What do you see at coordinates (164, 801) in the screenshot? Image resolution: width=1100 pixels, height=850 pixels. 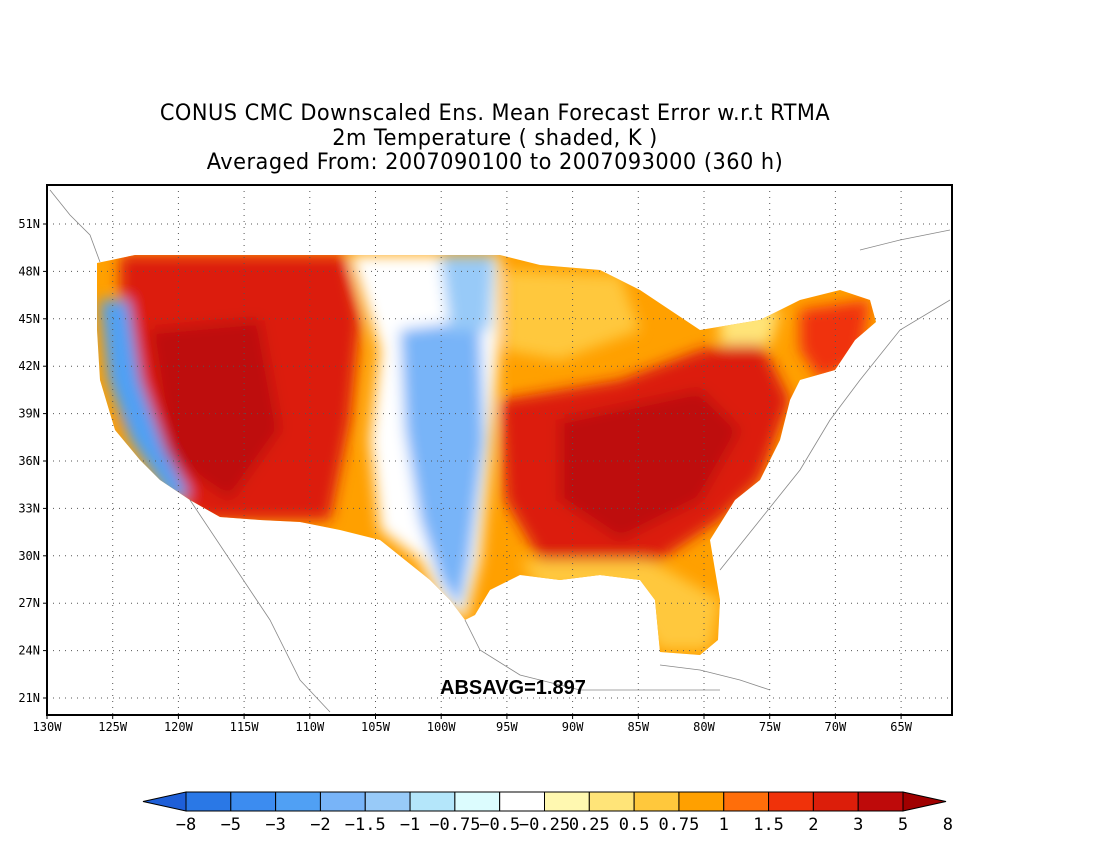 I see `colorbar-arrow-left` at bounding box center [164, 801].